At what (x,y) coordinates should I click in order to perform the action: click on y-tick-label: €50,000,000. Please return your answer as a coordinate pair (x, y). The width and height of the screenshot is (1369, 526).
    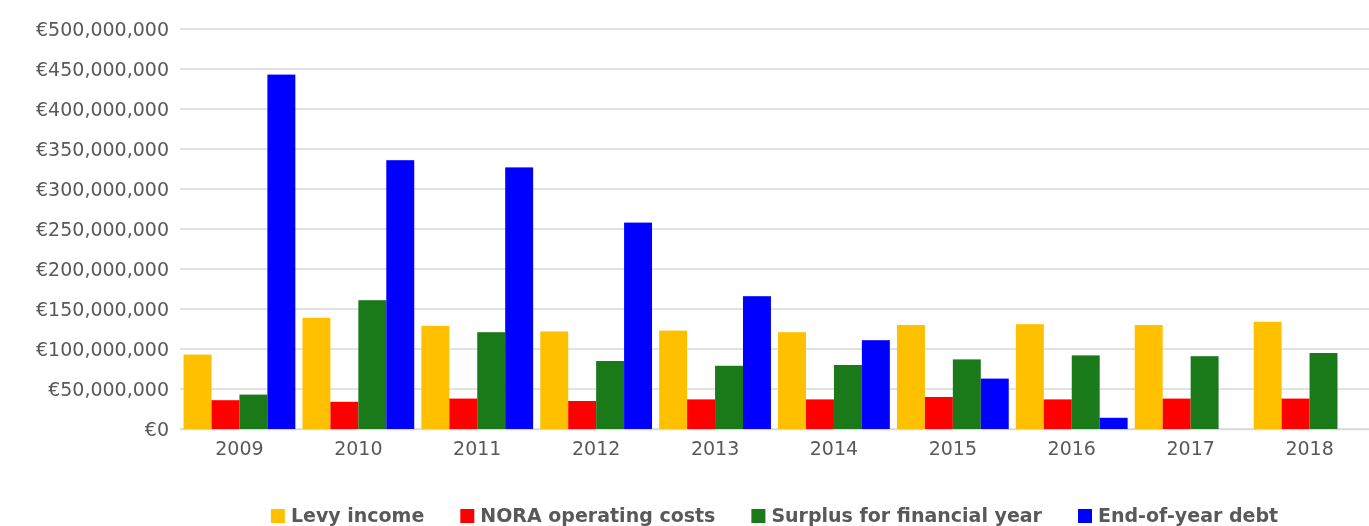
    Looking at the image, I should click on (108, 388).